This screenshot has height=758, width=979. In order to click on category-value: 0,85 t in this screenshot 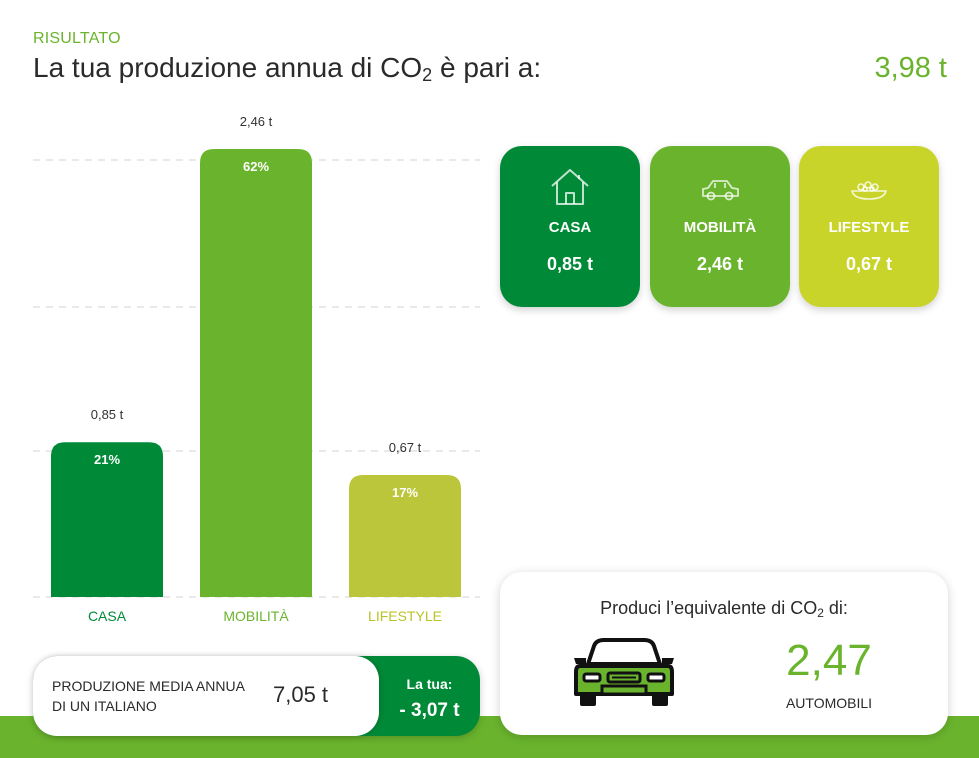, I will do `click(570, 264)`.